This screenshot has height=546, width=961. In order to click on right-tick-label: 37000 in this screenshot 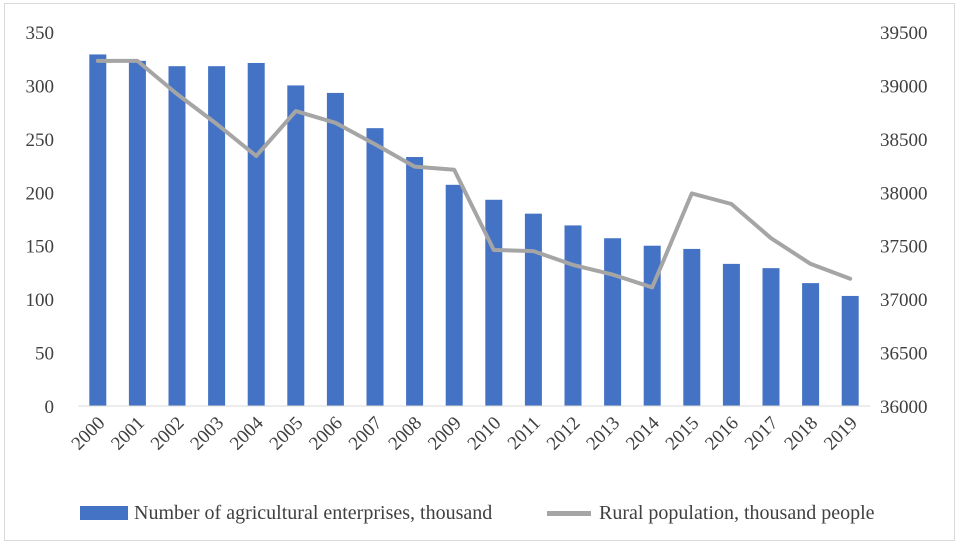, I will do `click(904, 300)`.